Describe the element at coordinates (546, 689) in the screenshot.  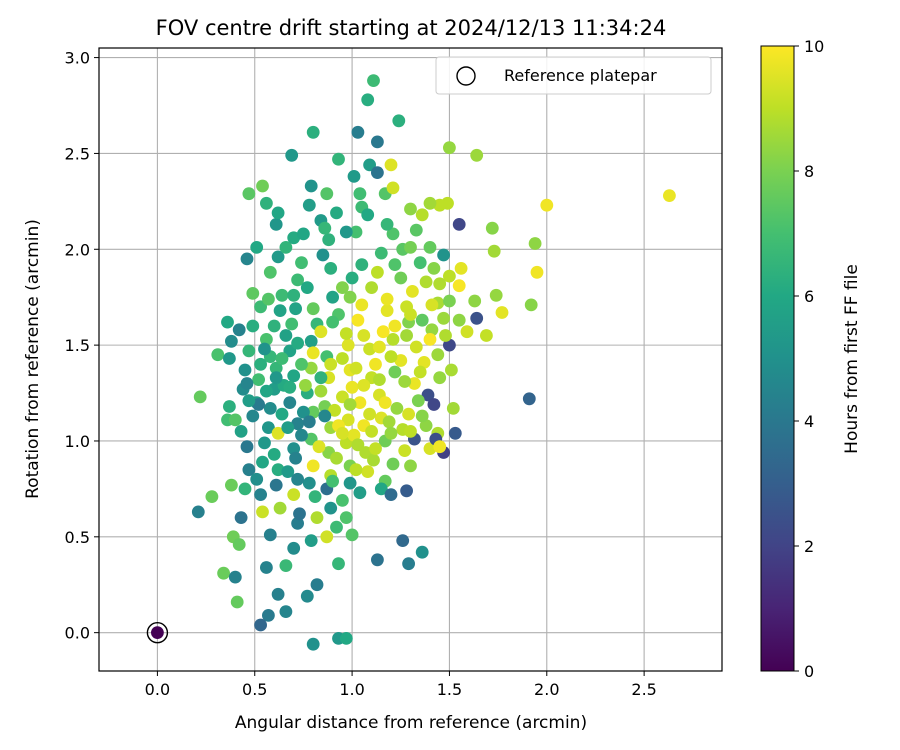
I see `x-tick-label: 2.0` at that location.